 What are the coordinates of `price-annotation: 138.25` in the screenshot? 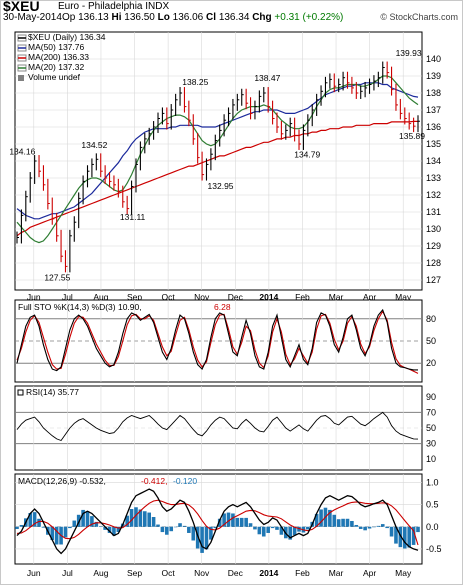 It's located at (195, 82).